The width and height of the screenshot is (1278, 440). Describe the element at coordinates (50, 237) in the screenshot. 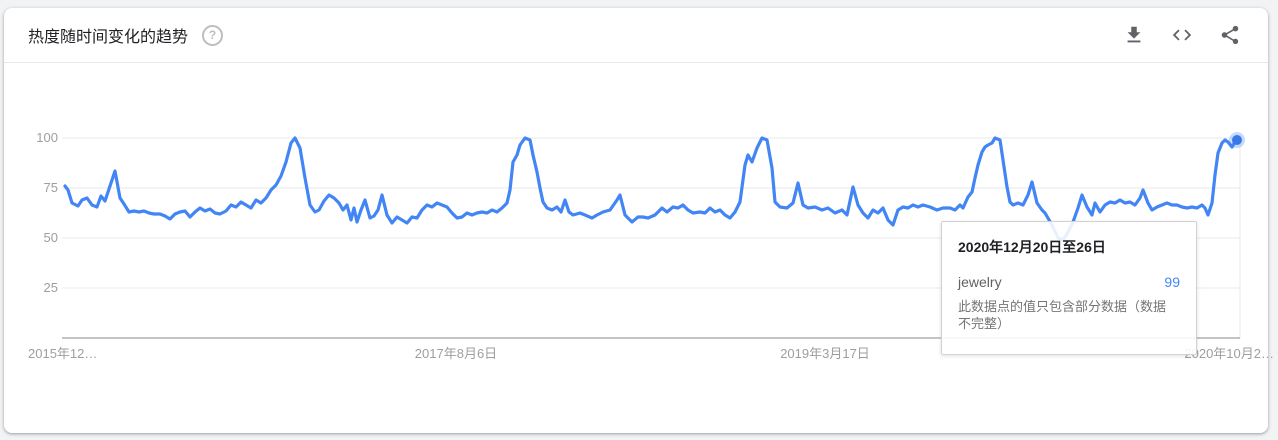

I see `y-axis-label: 50` at that location.